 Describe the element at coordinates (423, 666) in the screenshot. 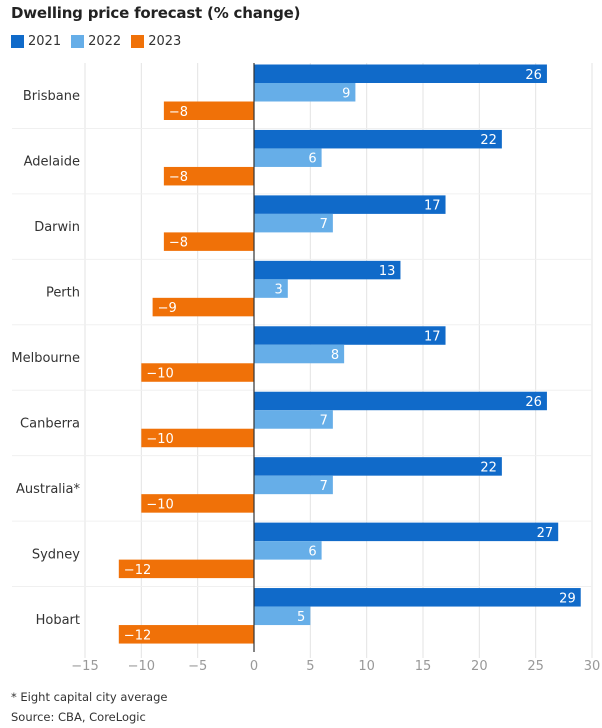

I see `x-tick-label: 15` at that location.